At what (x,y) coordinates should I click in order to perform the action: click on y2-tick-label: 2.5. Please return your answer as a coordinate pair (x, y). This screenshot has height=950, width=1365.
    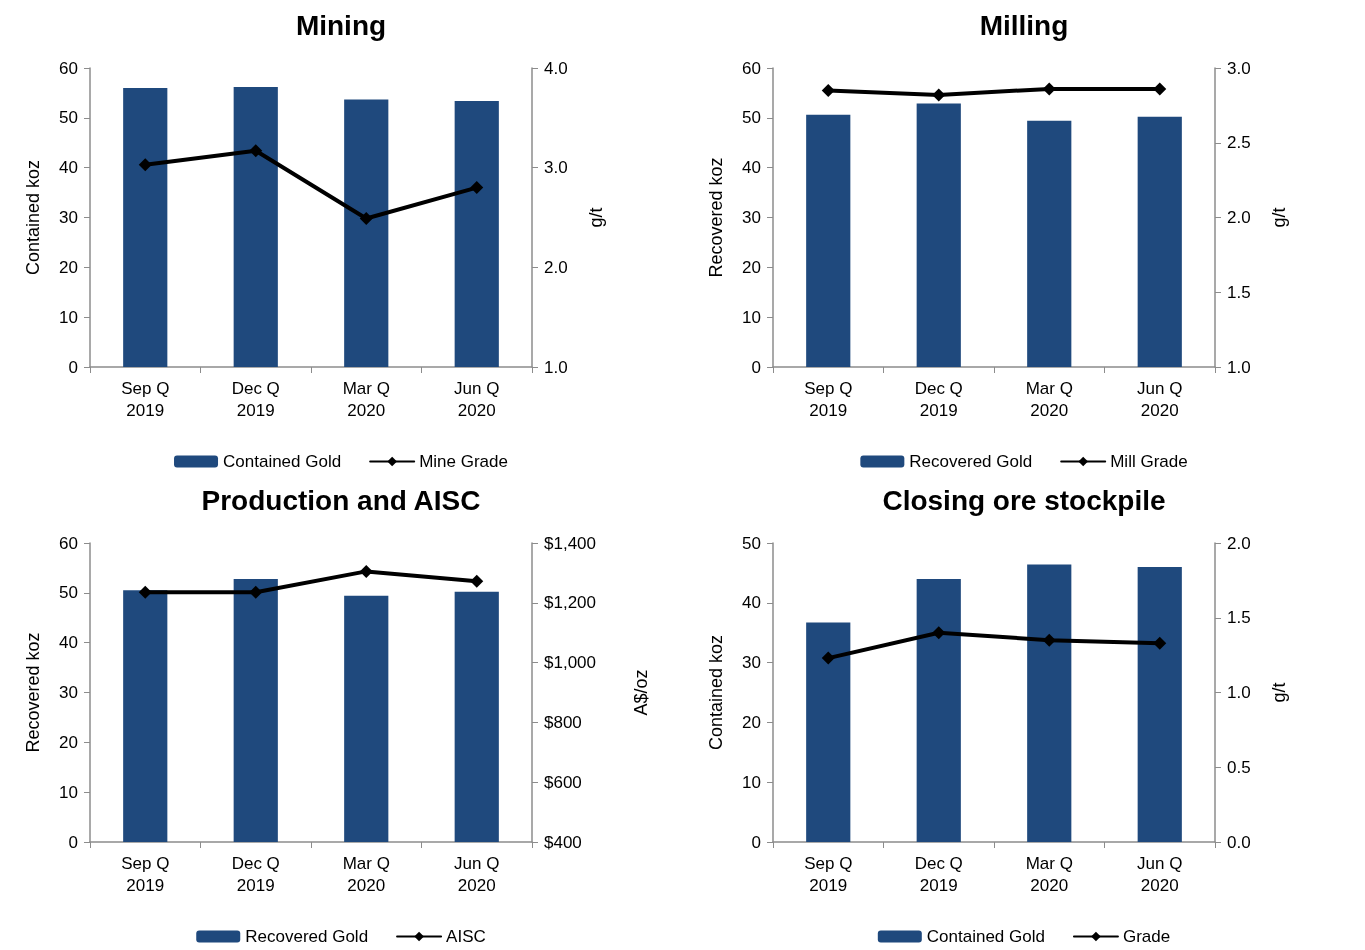
    Looking at the image, I should click on (1239, 143).